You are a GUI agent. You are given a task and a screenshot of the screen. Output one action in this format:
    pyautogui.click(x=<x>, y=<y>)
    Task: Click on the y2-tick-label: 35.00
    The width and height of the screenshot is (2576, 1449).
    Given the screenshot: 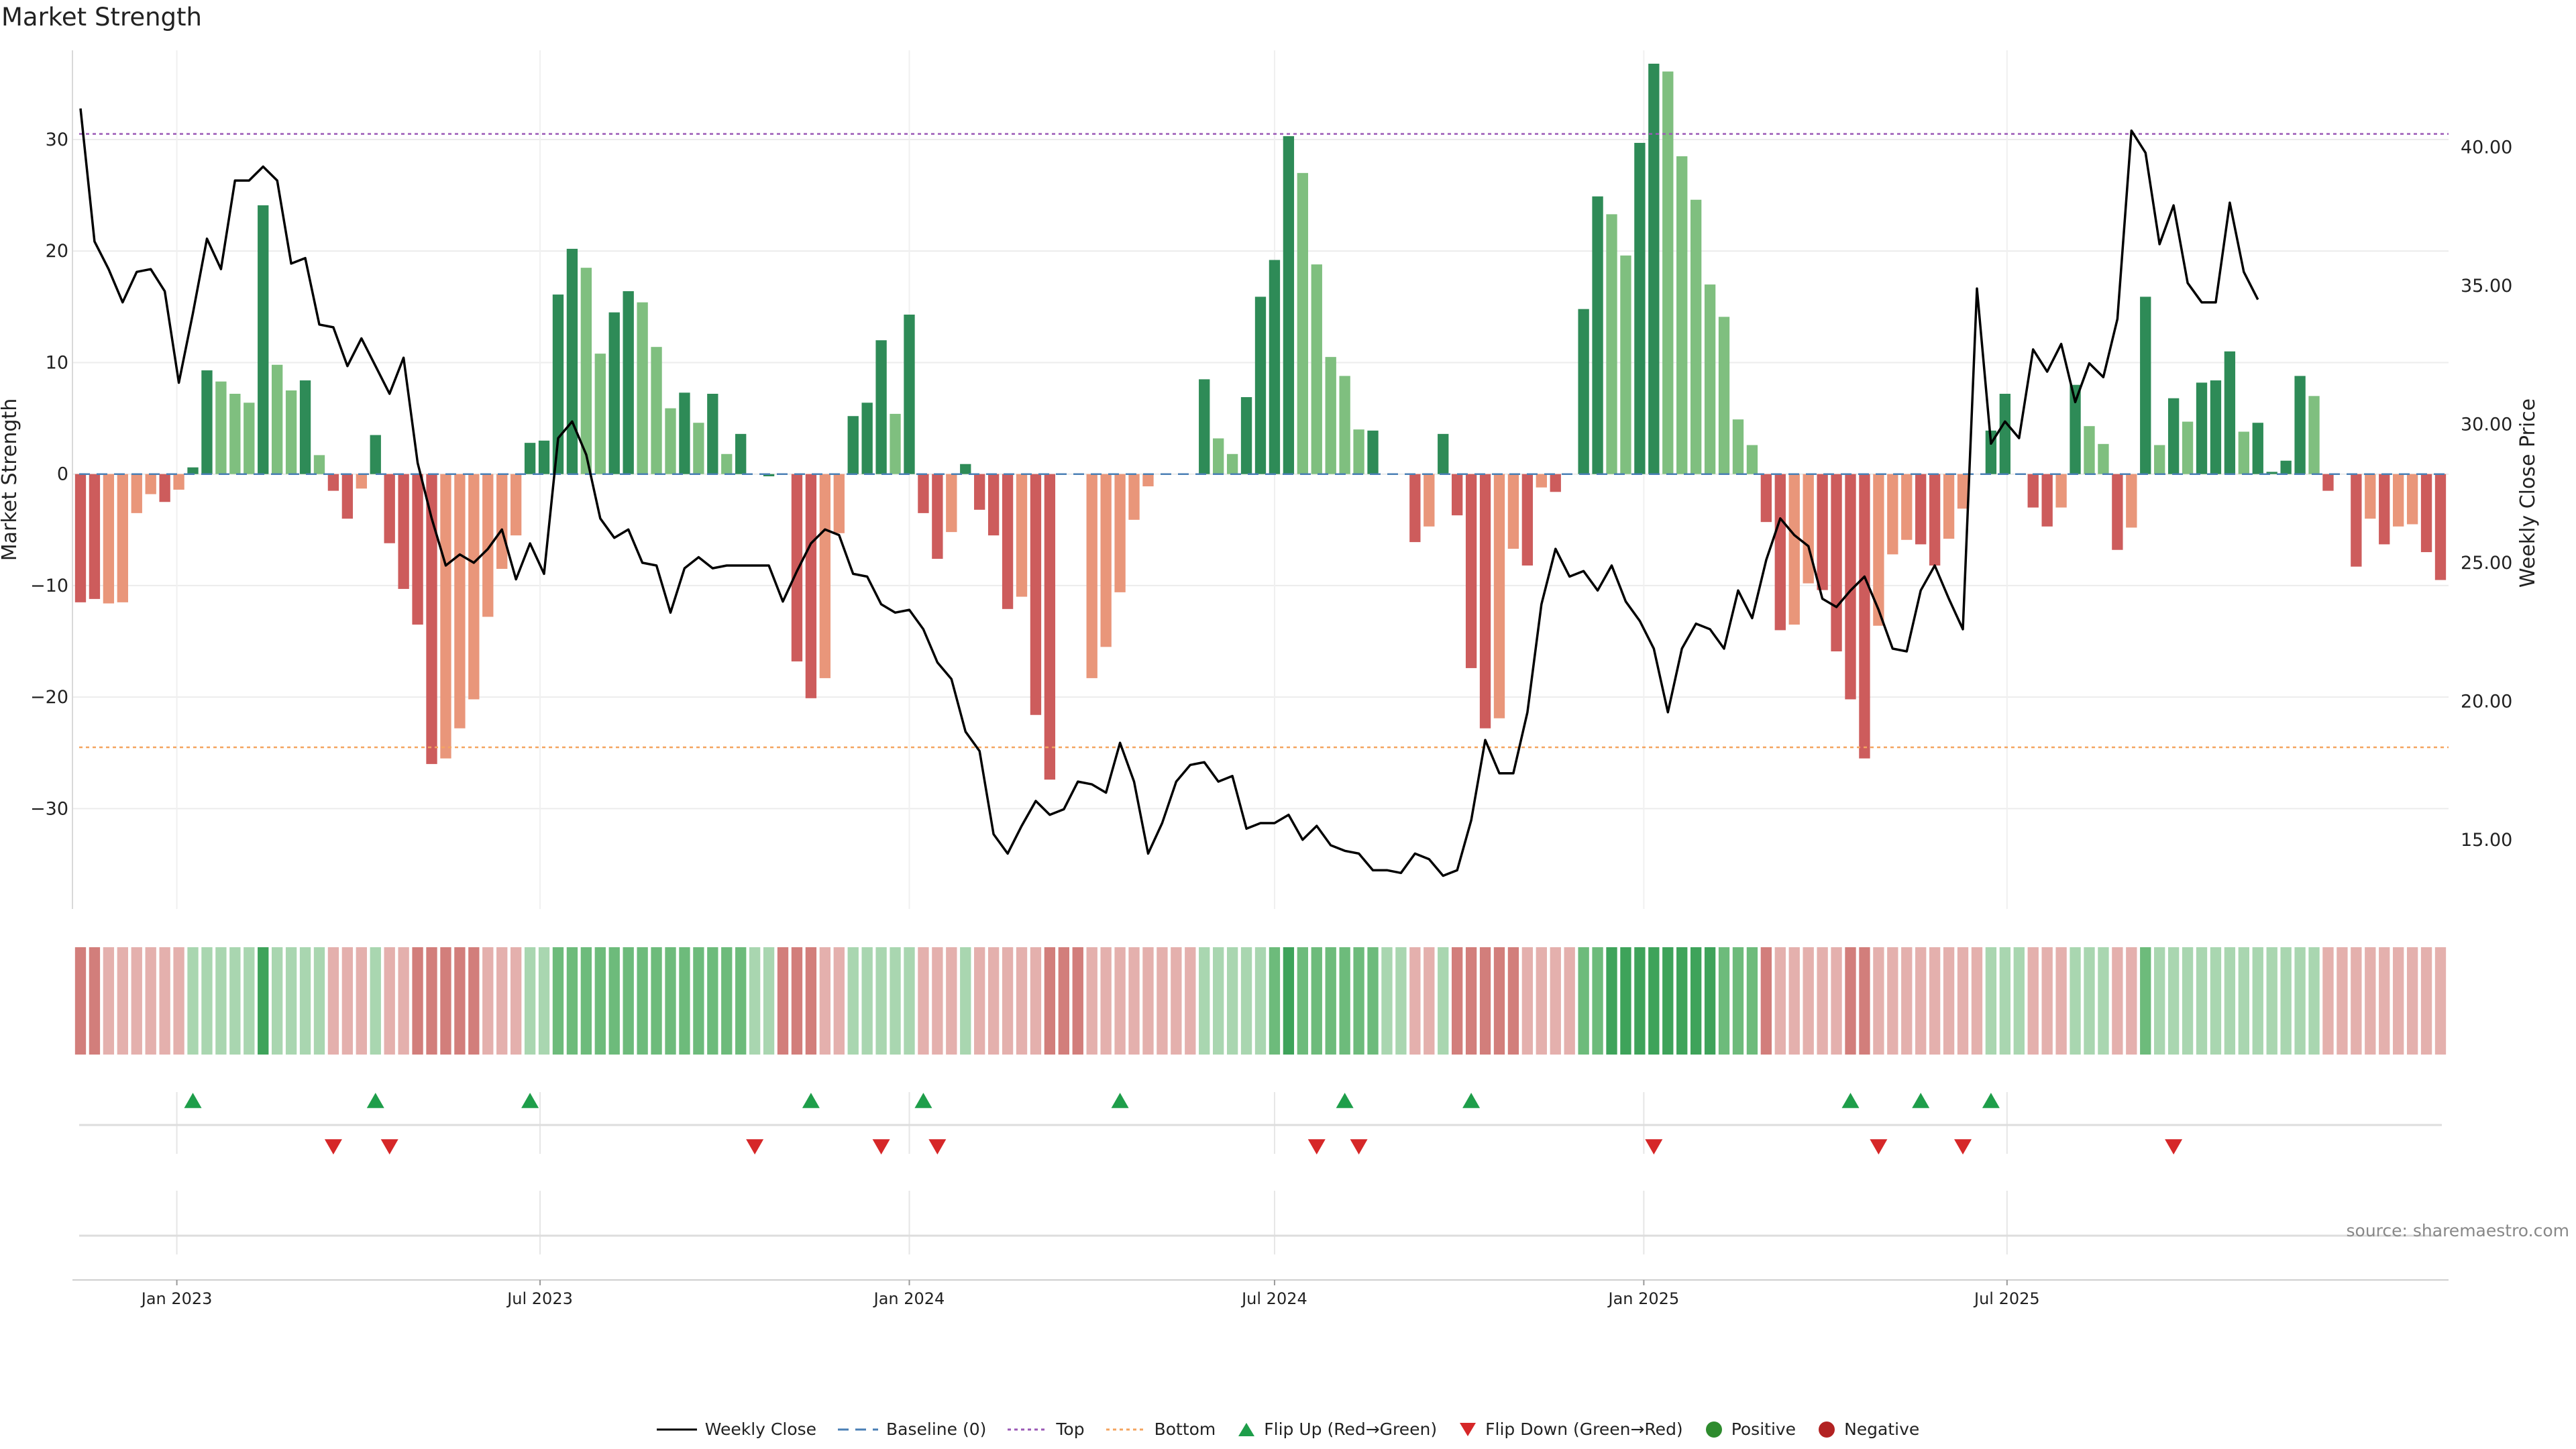 What is the action you would take?
    pyautogui.click(x=2486, y=286)
    